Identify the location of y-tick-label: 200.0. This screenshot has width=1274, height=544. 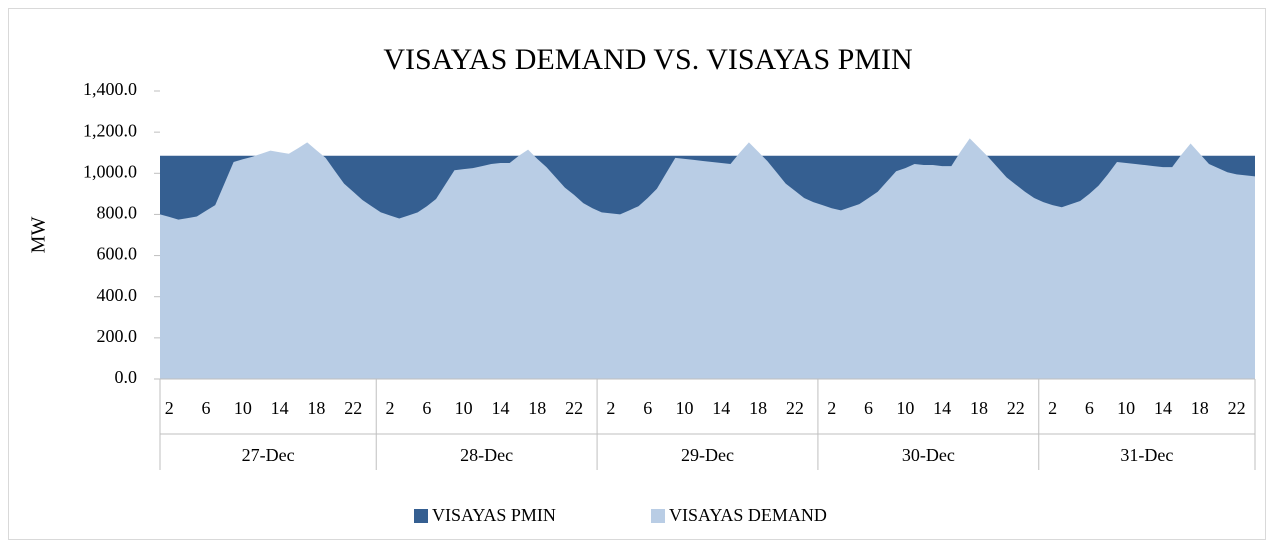
(117, 336).